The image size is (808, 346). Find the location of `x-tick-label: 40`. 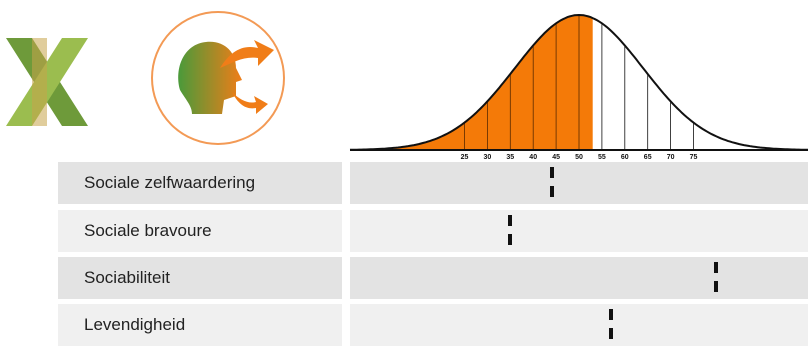

x-tick-label: 40 is located at coordinates (533, 157).